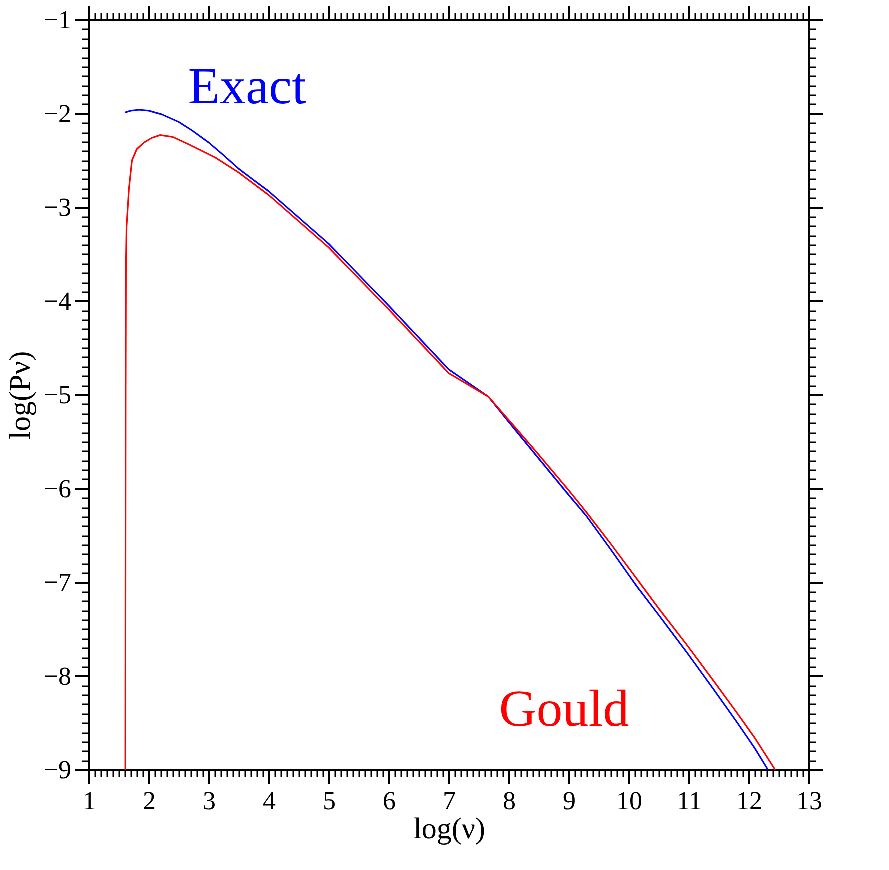 Image resolution: width=889 pixels, height=870 pixels. I want to click on x-tick-label: 5, so click(329, 801).